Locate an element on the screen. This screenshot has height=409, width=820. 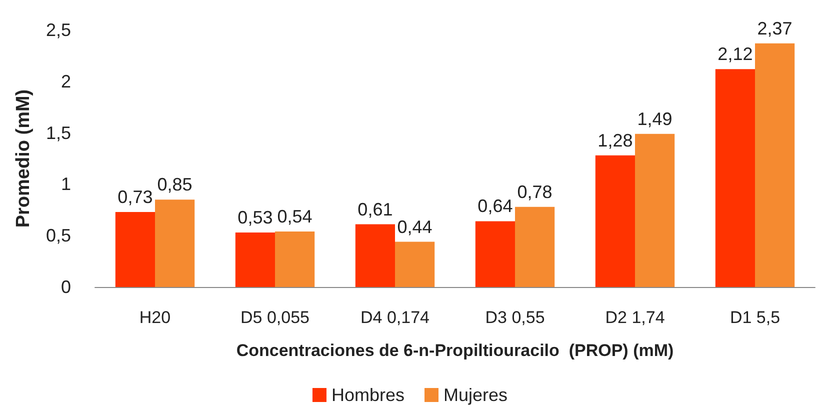
data-label: 1,49 is located at coordinates (654, 118).